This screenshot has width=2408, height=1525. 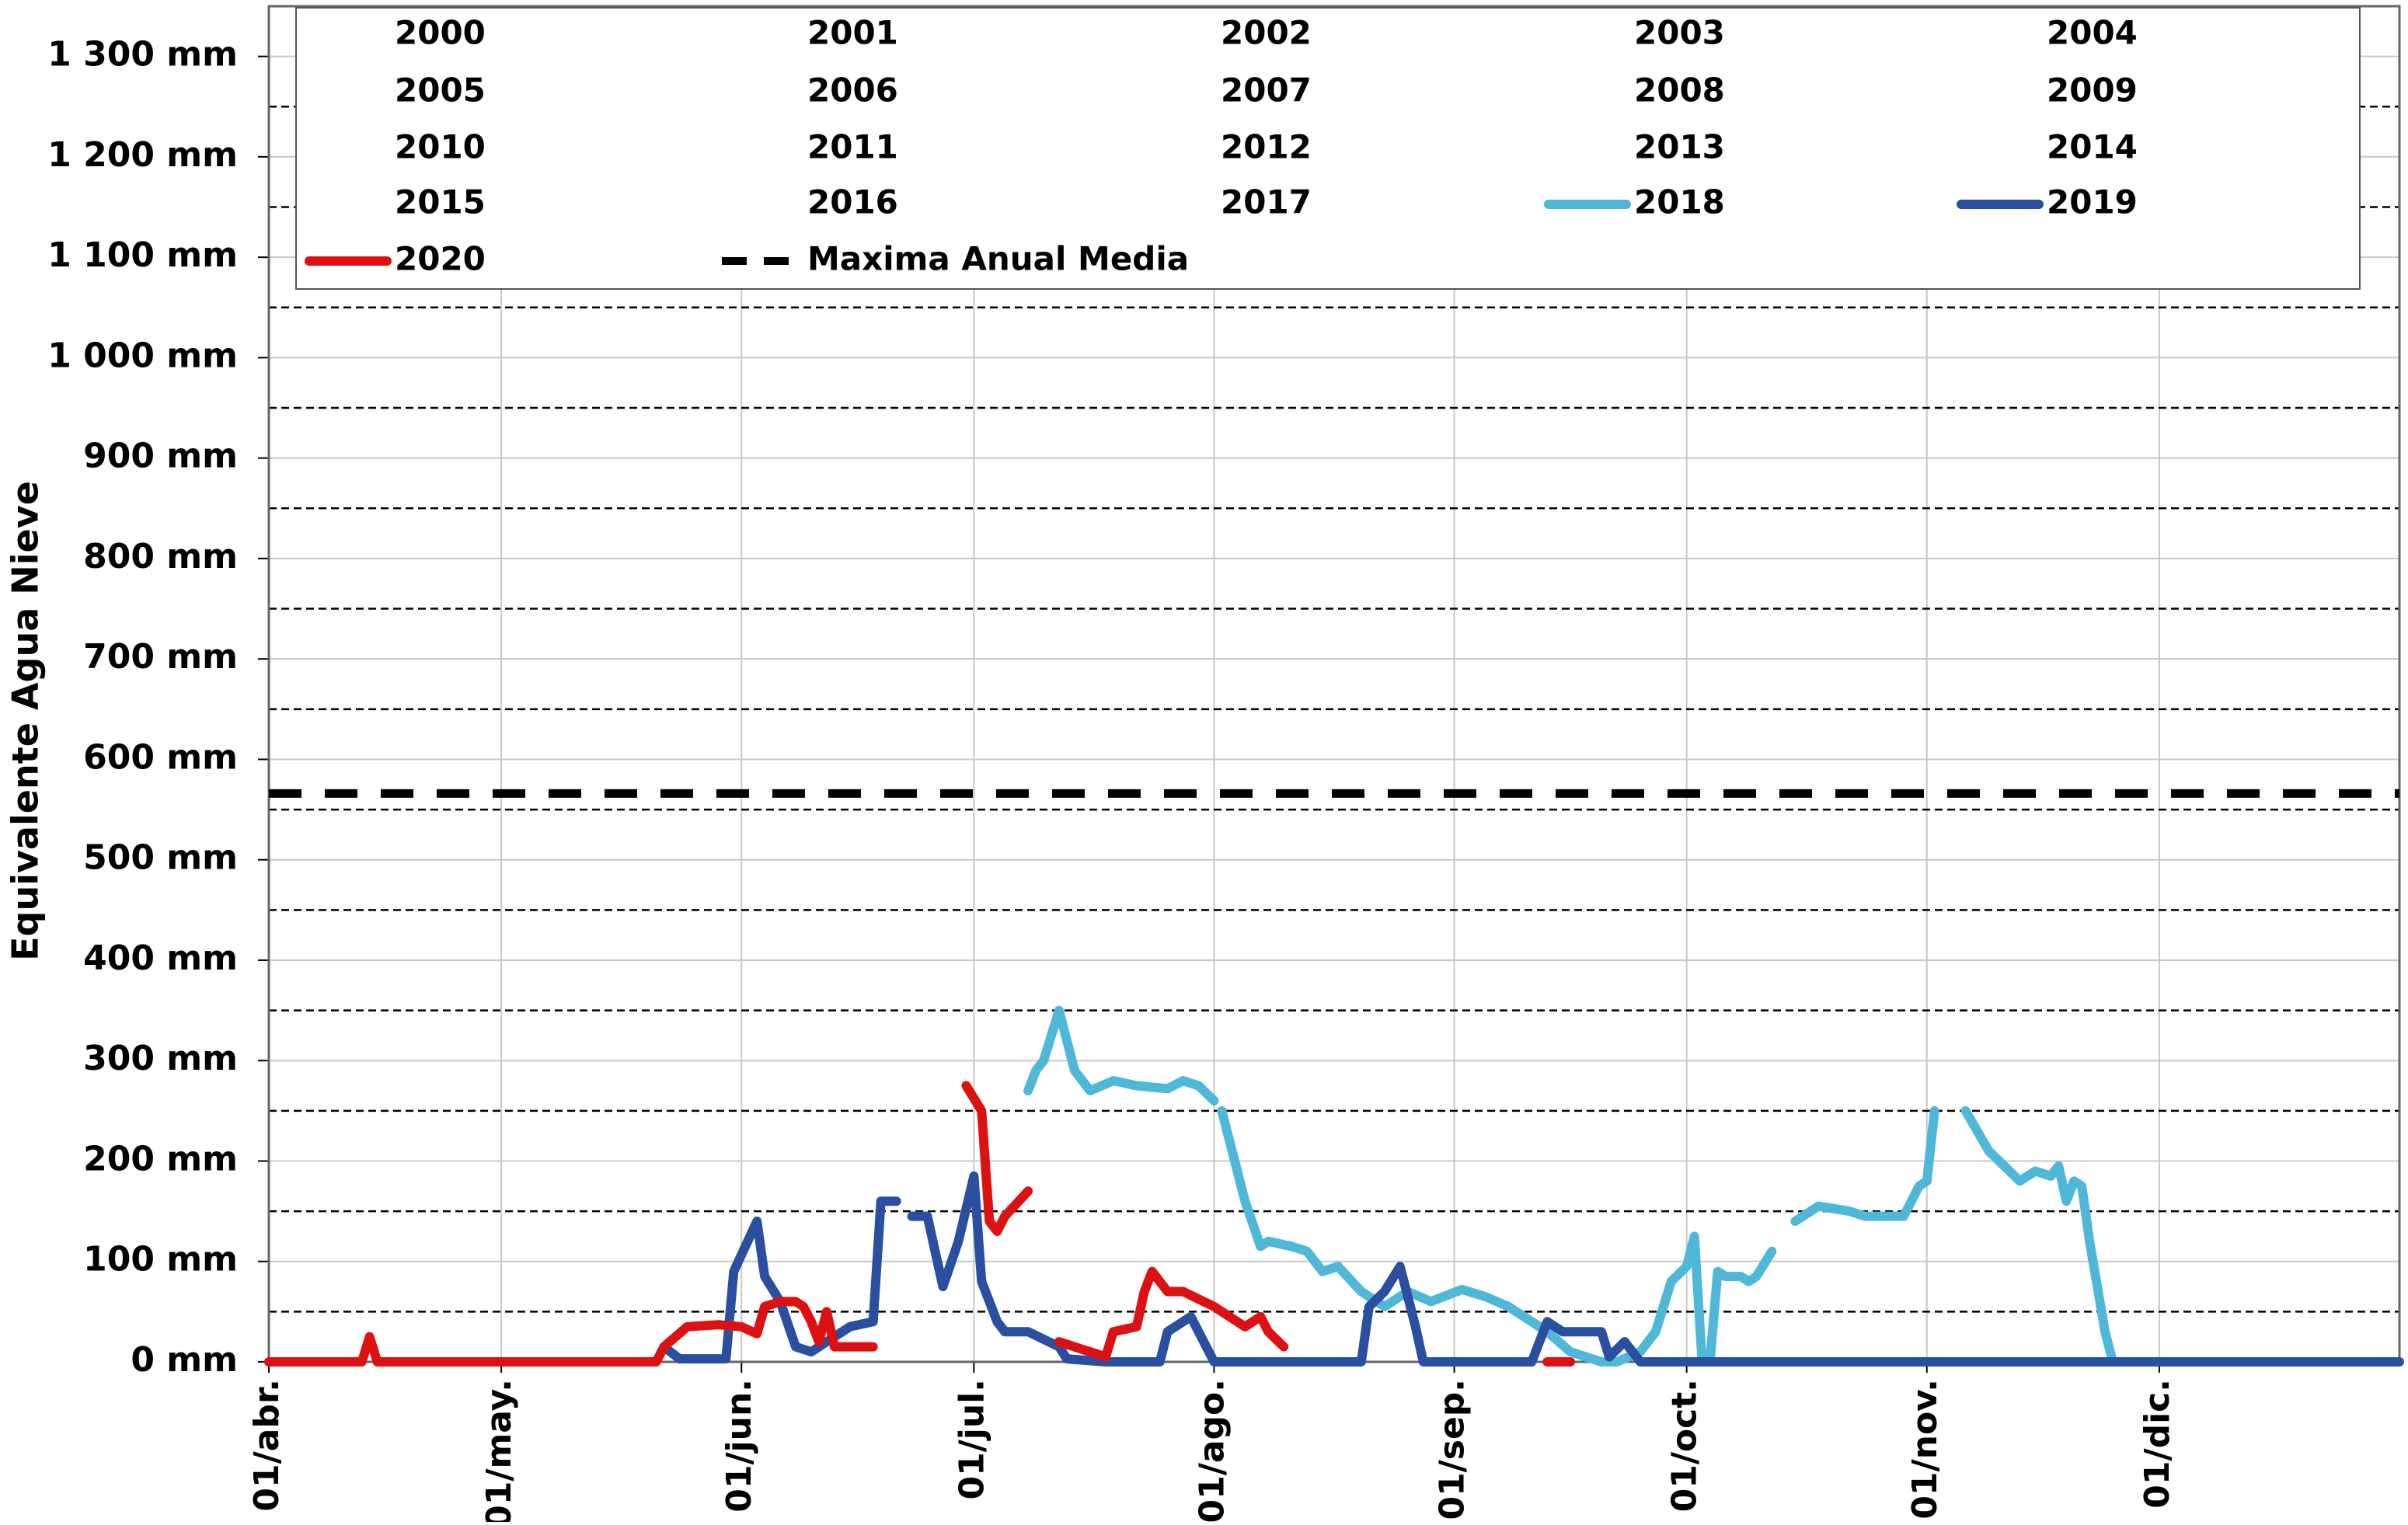 I want to click on y-tick-label: 0 mm, so click(x=184, y=1360).